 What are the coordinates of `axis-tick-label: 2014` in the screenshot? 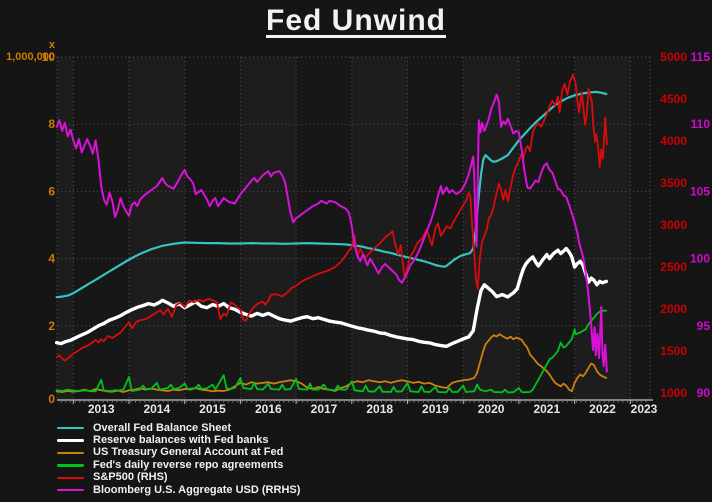 It's located at (156, 409).